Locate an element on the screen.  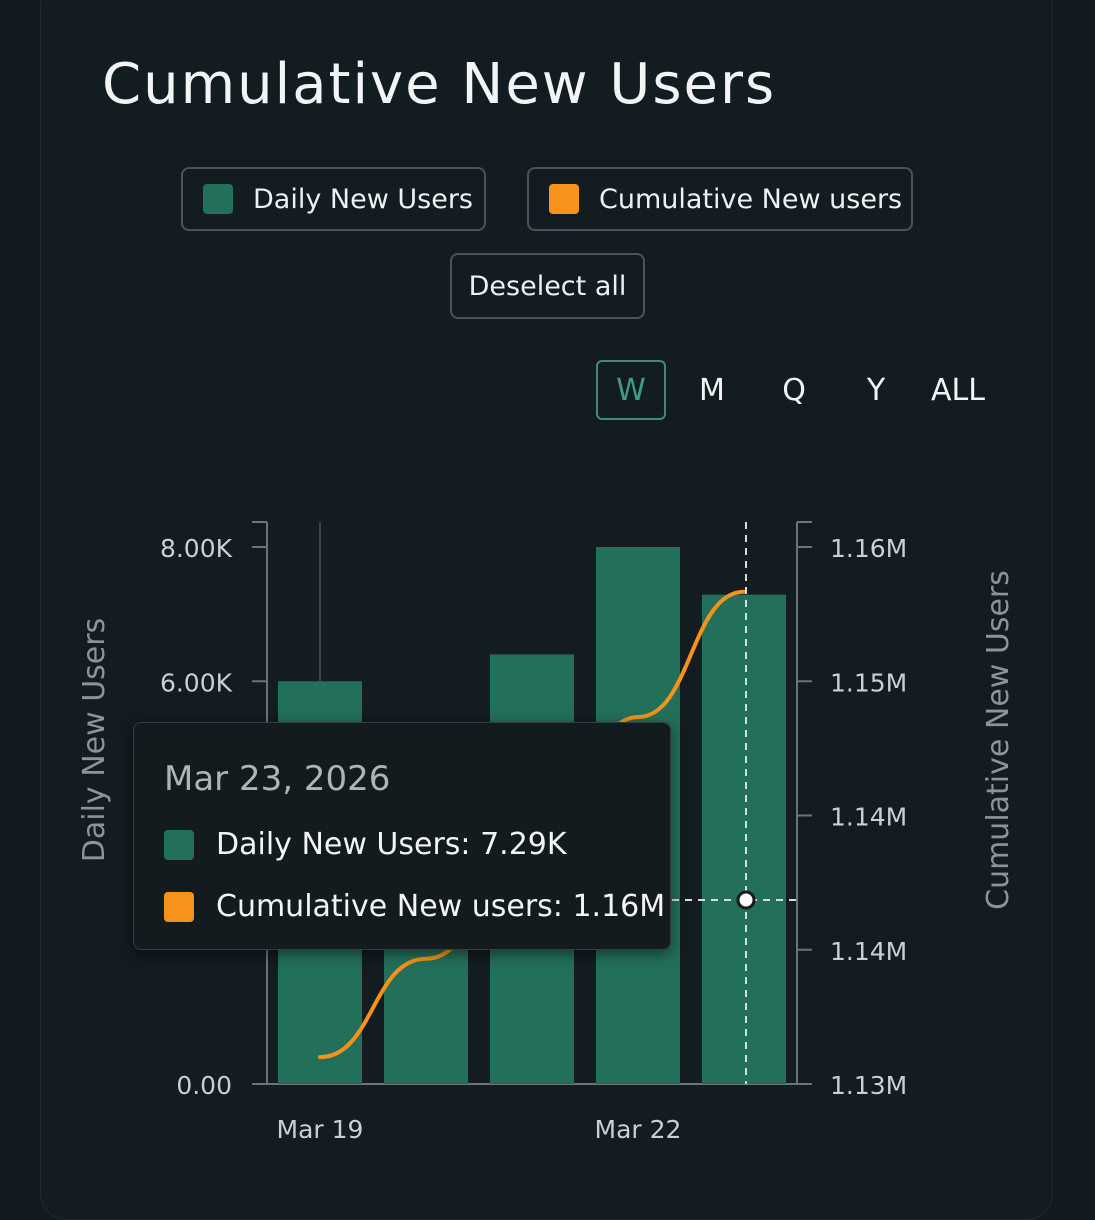
range-quarter-button: Q is located at coordinates (794, 390).